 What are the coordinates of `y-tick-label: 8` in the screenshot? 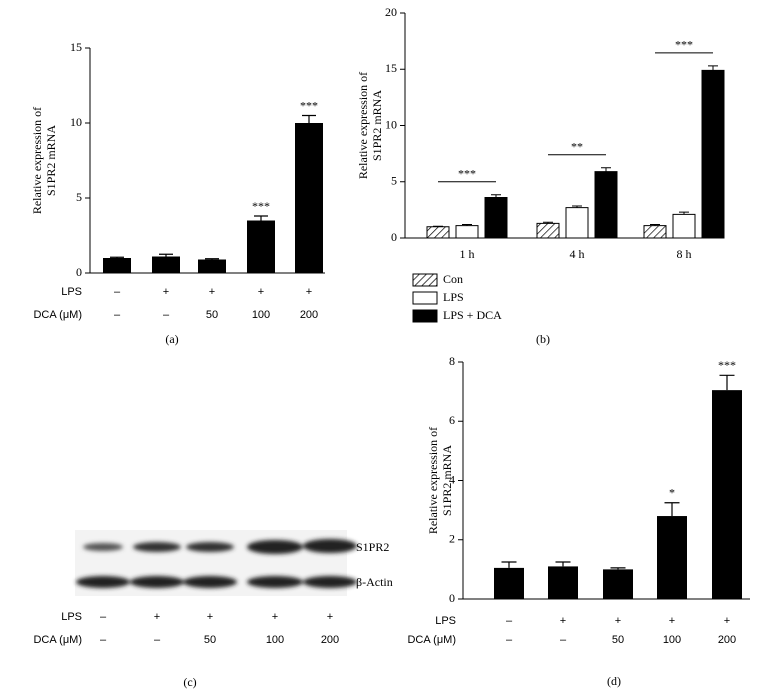 It's located at (452, 361).